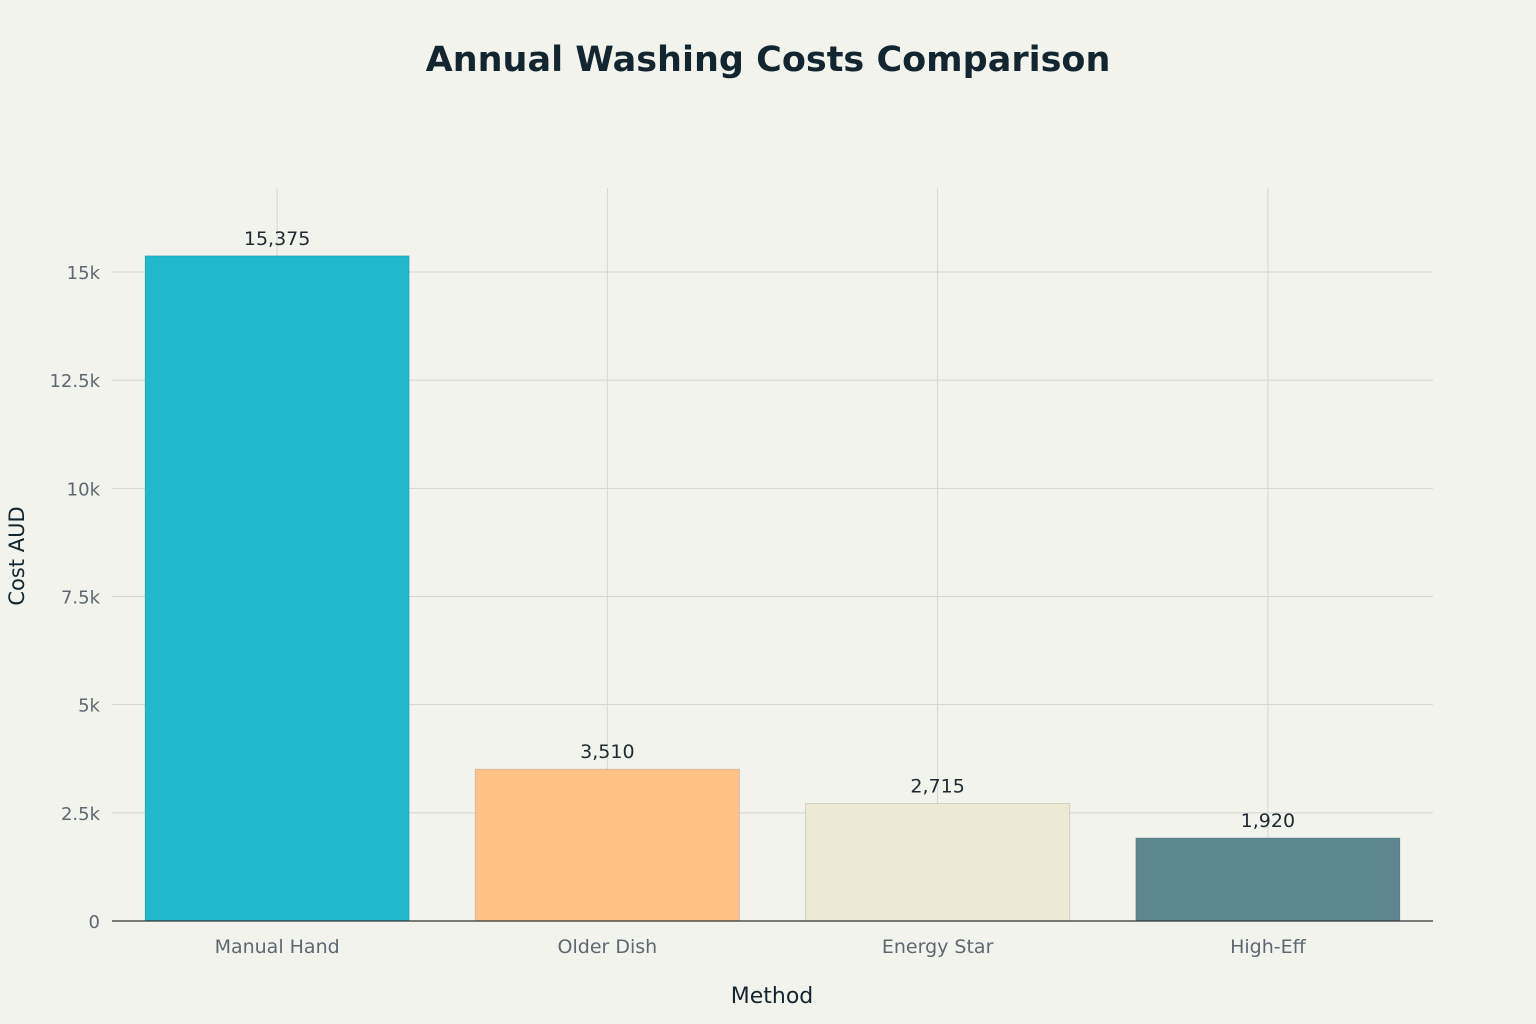  What do you see at coordinates (607, 752) in the screenshot?
I see `data-label: 3,510` at bounding box center [607, 752].